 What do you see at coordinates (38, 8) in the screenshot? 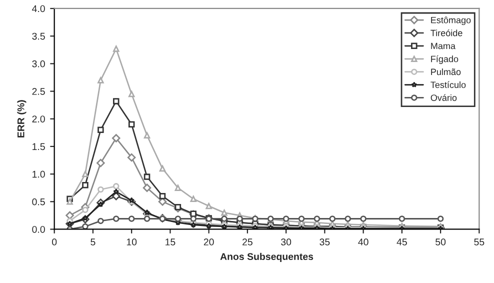
I see `y-tick-label: 4.0` at bounding box center [38, 8].